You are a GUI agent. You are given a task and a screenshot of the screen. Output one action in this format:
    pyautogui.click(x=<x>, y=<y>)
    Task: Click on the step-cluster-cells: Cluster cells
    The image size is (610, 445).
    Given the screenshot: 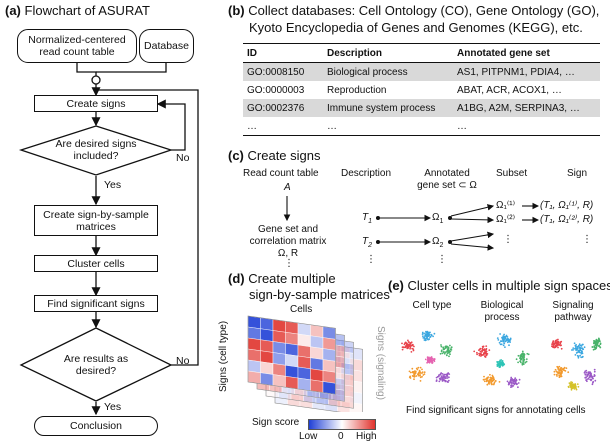 What is the action you would take?
    pyautogui.click(x=96, y=263)
    